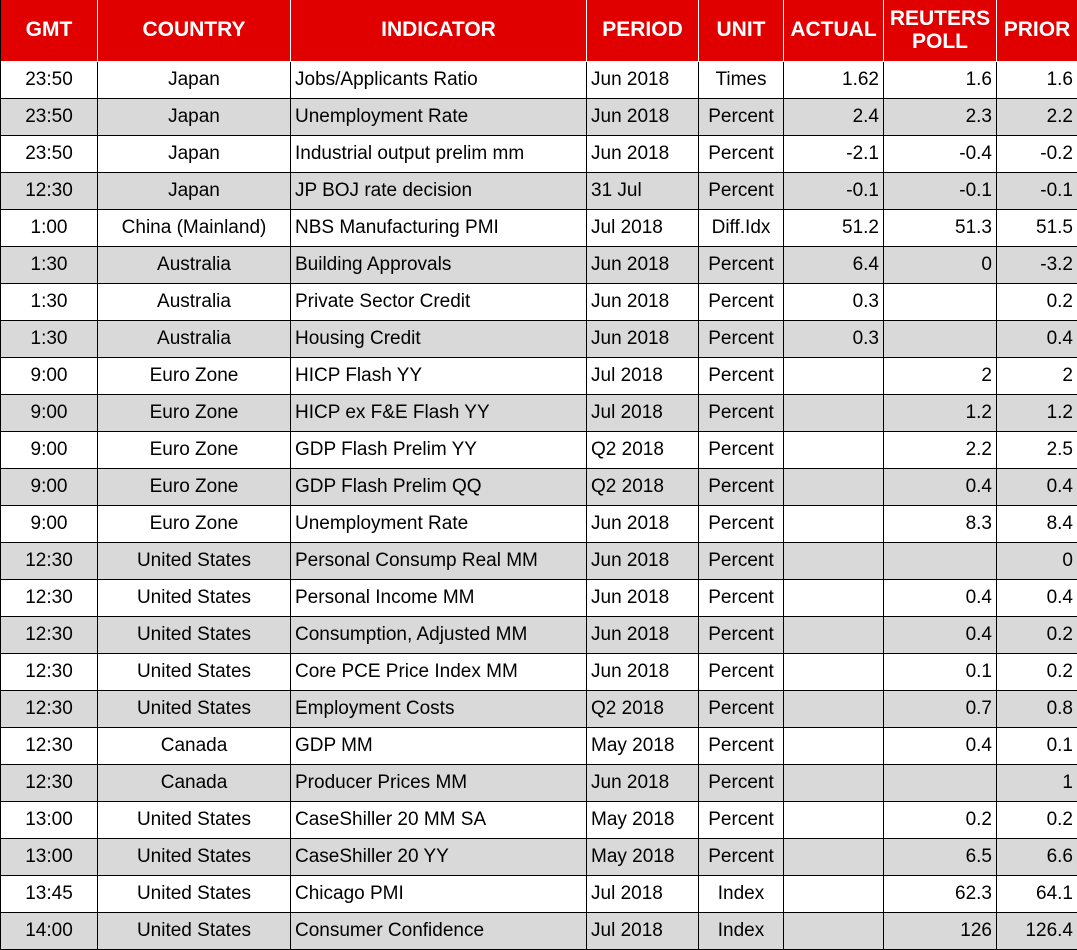  Describe the element at coordinates (940, 820) in the screenshot. I see `reuters-poll-cell: 0.2` at that location.